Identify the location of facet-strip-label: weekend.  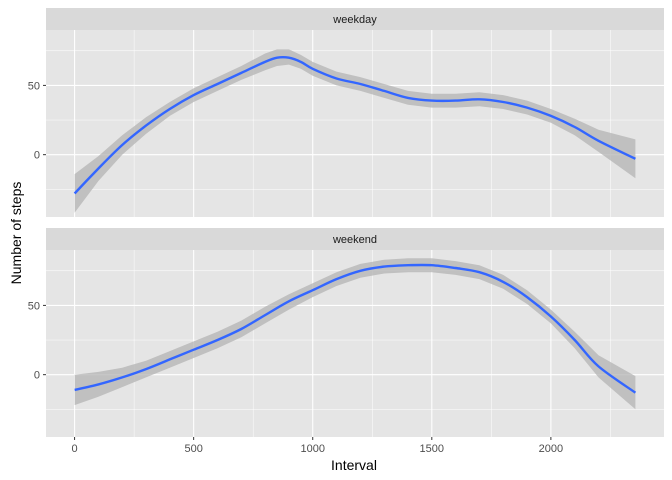
(354, 240).